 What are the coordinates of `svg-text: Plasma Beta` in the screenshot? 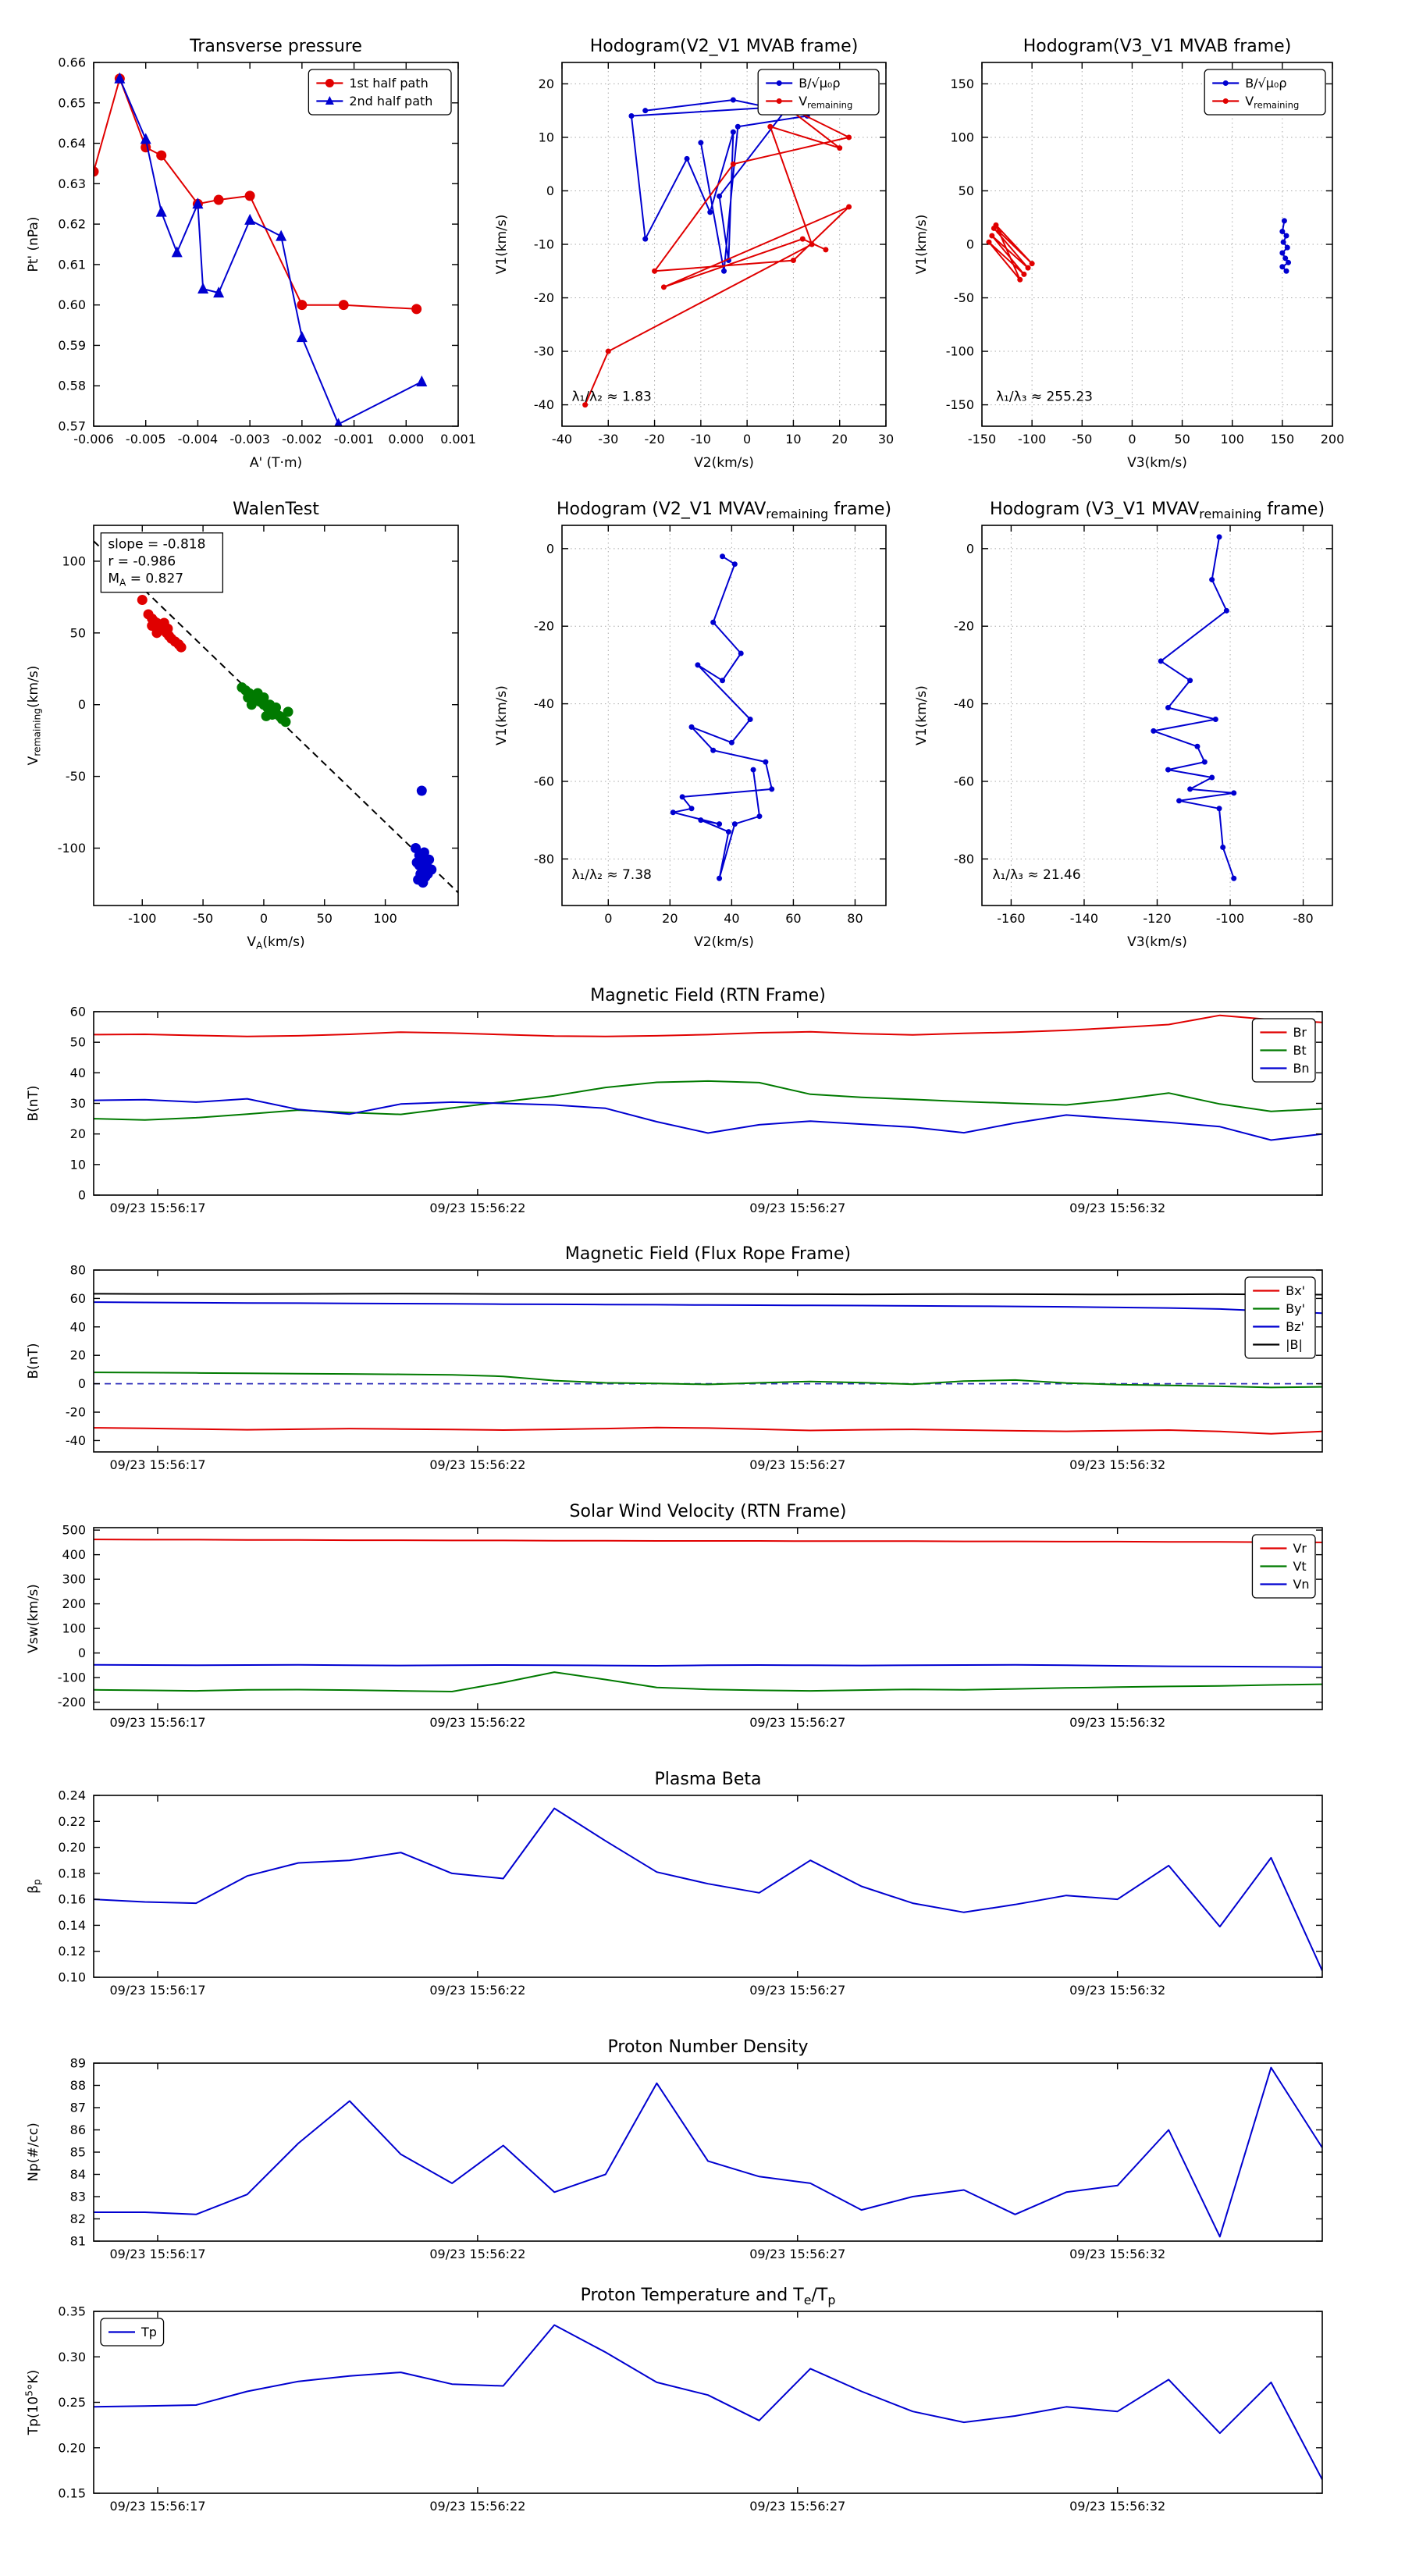 It's located at (709, 1779).